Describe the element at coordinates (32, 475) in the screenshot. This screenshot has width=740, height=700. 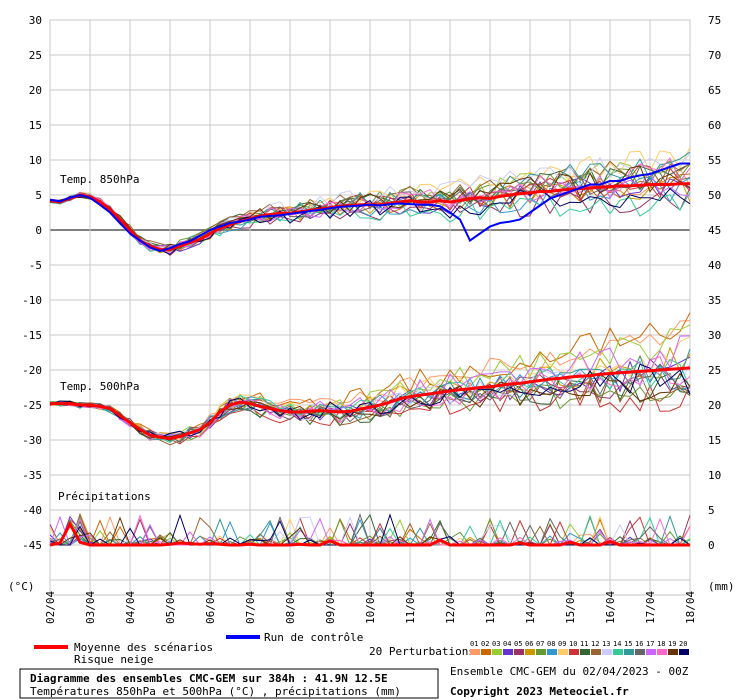
I see `left-tick-label: -35` at that location.